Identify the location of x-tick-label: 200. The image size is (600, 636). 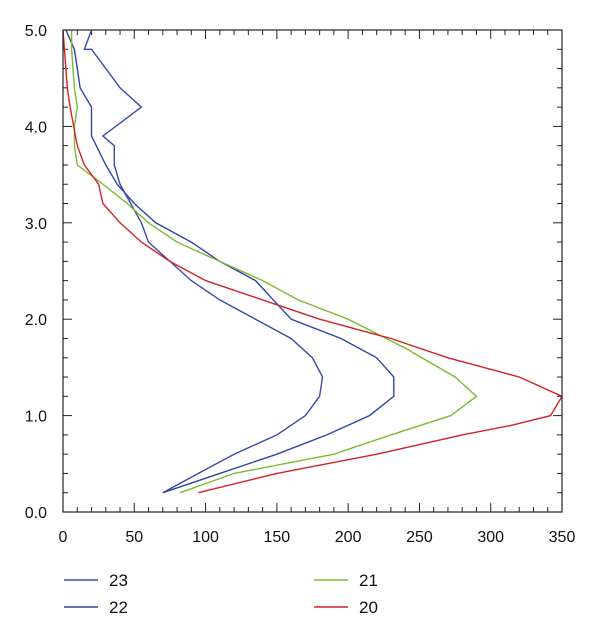
(348, 537).